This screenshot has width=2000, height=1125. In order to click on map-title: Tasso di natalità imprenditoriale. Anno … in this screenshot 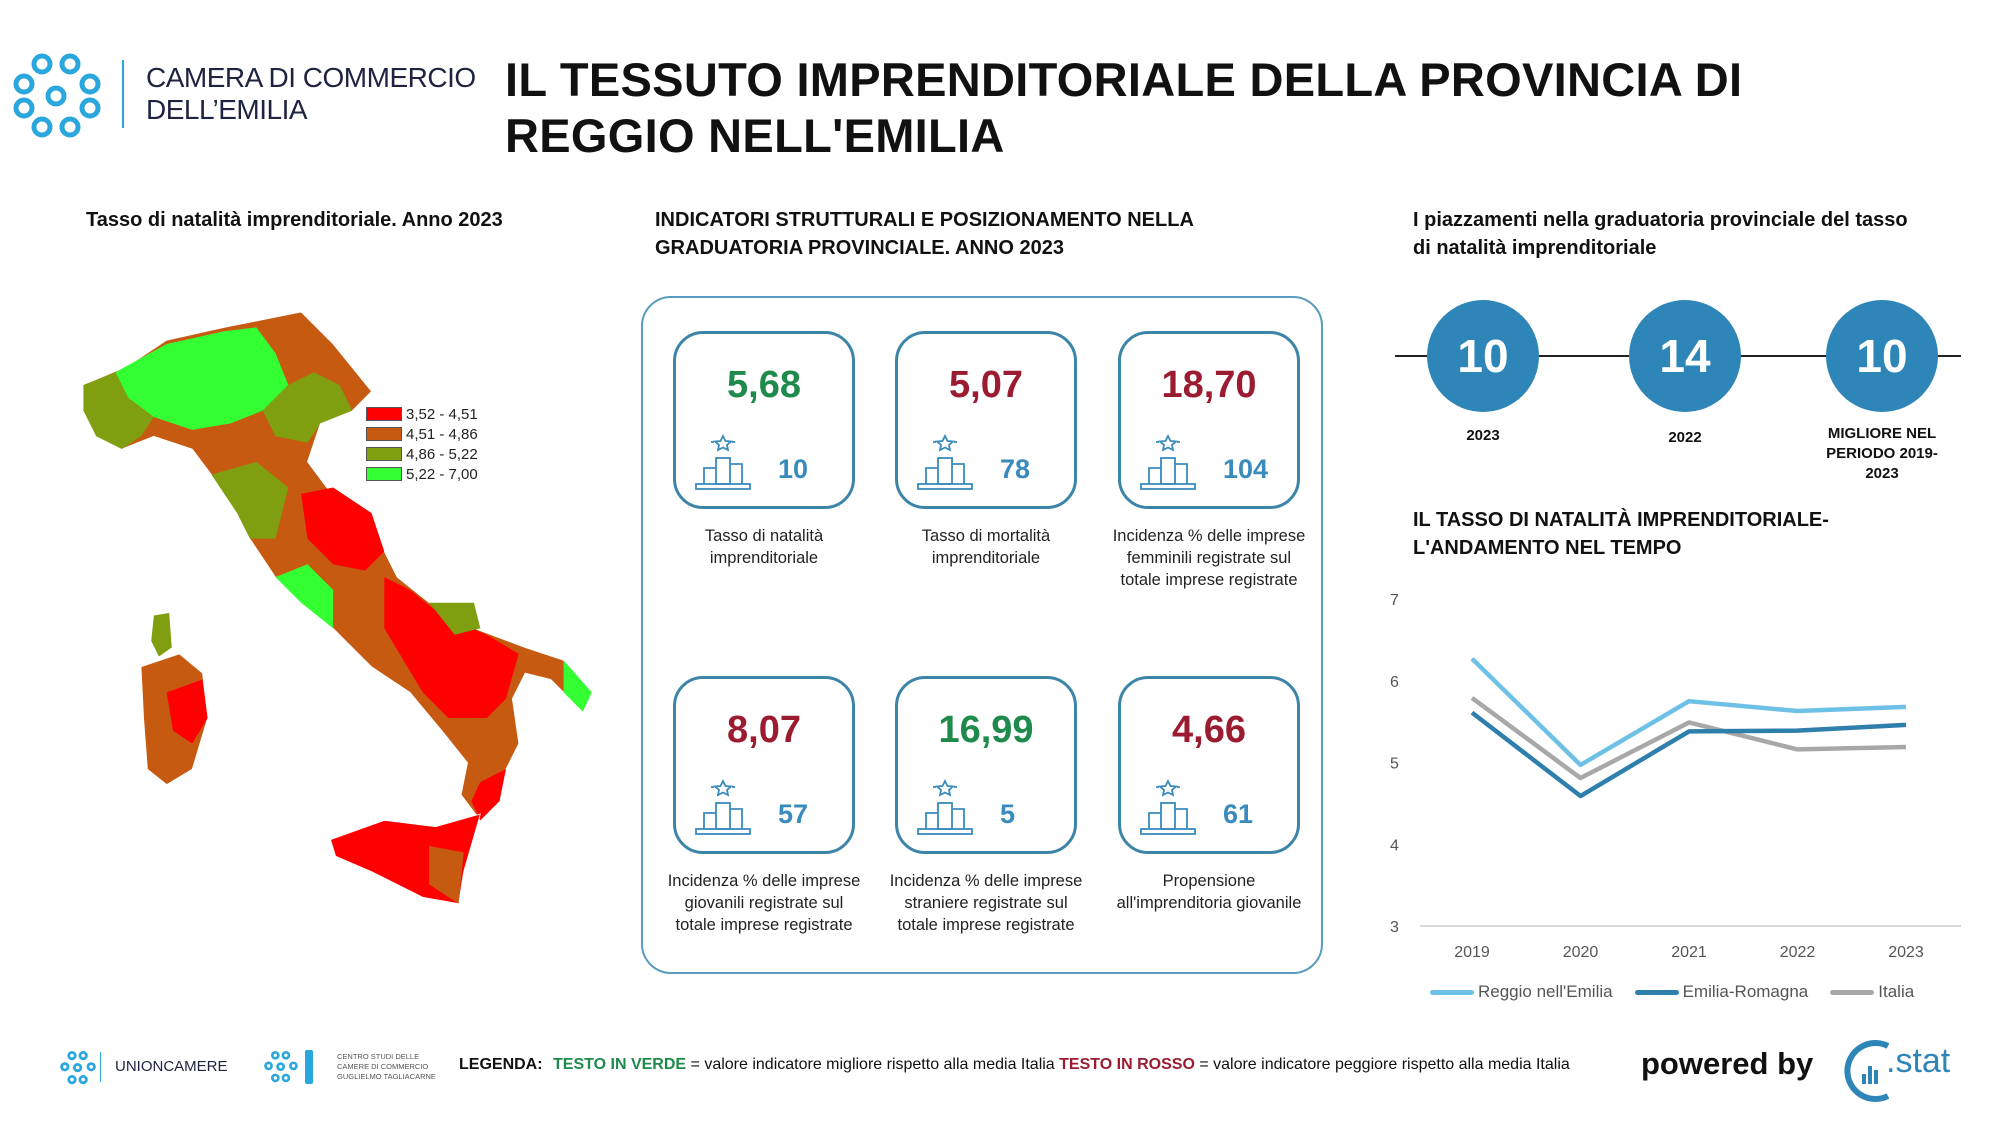, I will do `click(294, 220)`.